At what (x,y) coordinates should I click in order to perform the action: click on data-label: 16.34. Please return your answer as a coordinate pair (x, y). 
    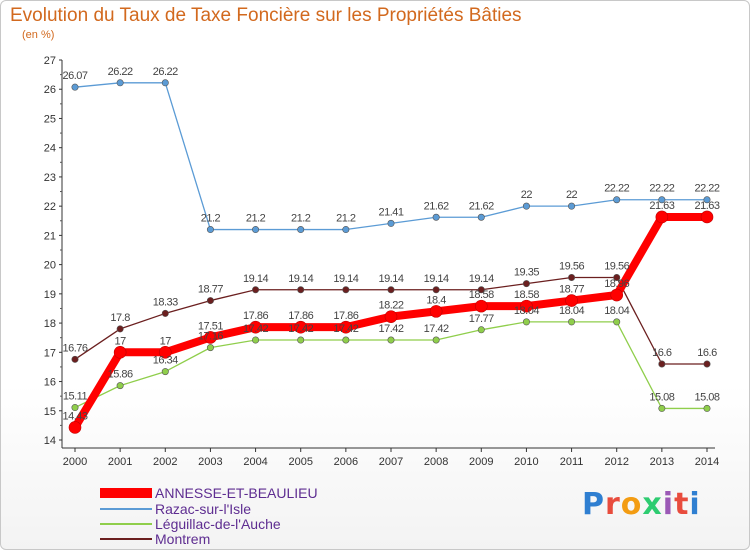
    Looking at the image, I should click on (165, 361).